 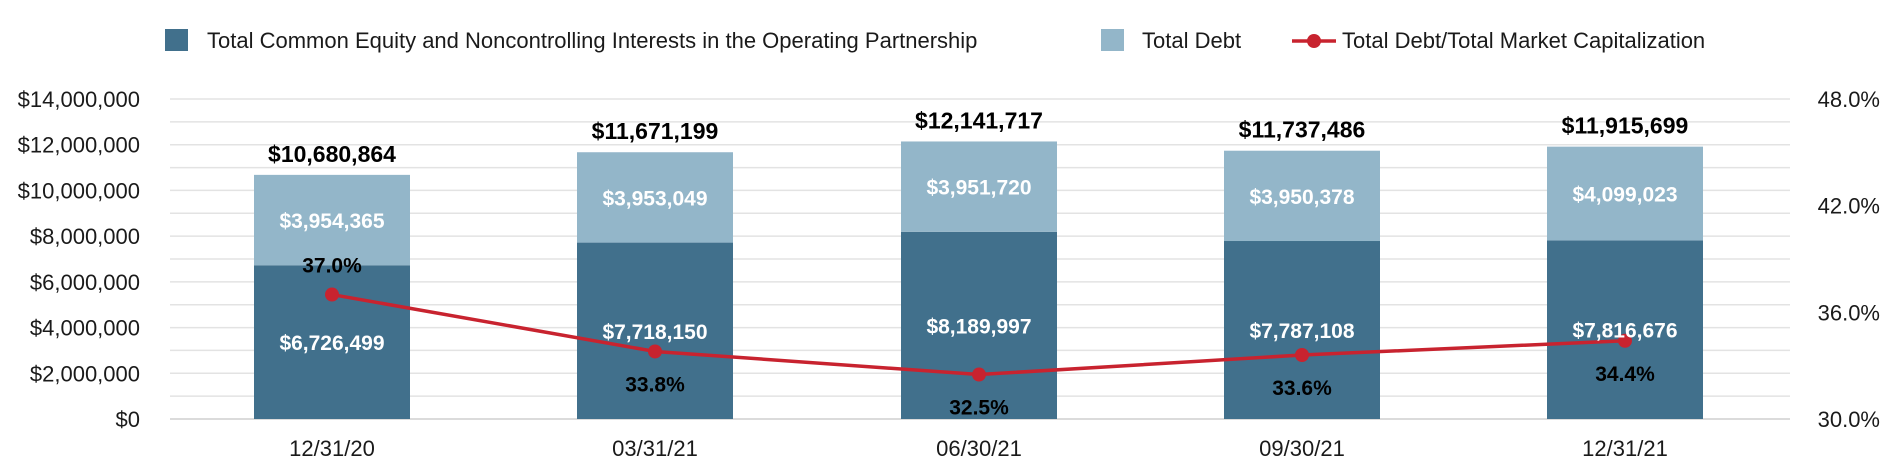 What do you see at coordinates (332, 154) in the screenshot?
I see `bar-total-label: $10,680,864` at bounding box center [332, 154].